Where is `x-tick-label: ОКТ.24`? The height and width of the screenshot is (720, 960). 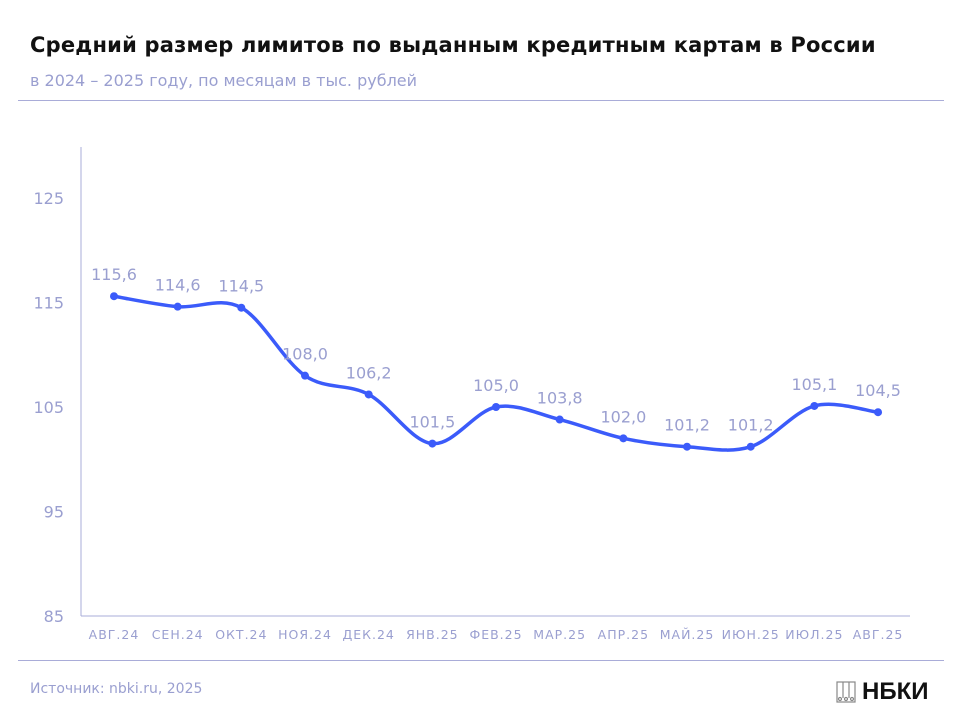
x-tick-label: ОКТ.24 is located at coordinates (241, 634).